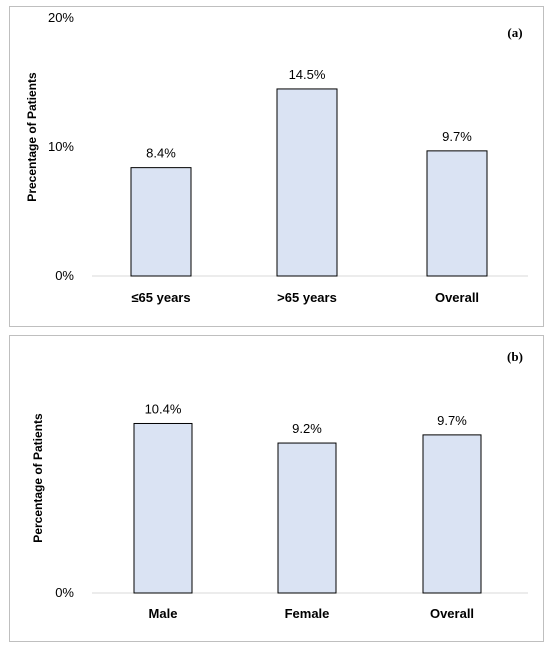 Image resolution: width=550 pixels, height=648 pixels. I want to click on y-tick-label-b: 0%, so click(64, 592).